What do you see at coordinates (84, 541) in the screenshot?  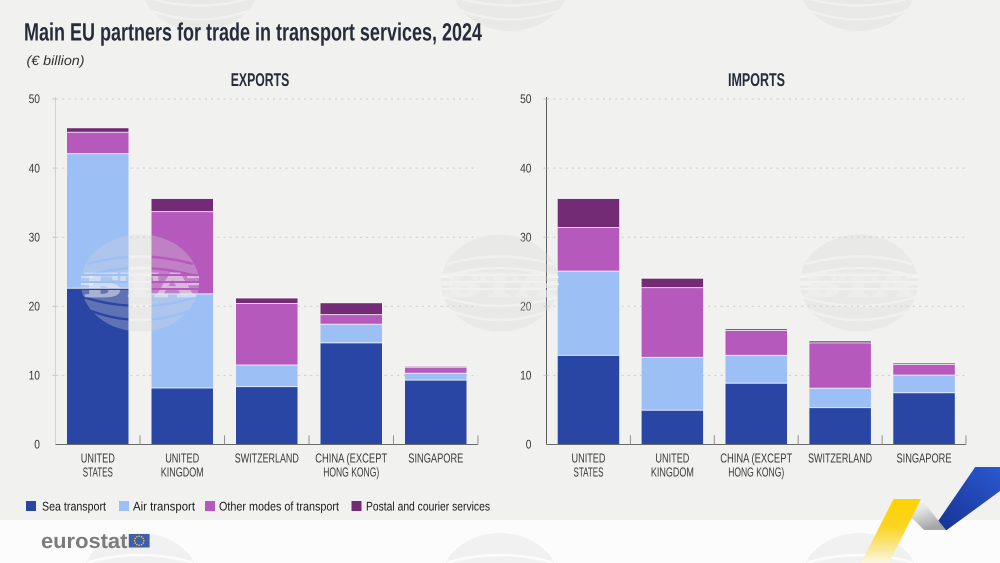 I see `svg-text: eurostat` at bounding box center [84, 541].